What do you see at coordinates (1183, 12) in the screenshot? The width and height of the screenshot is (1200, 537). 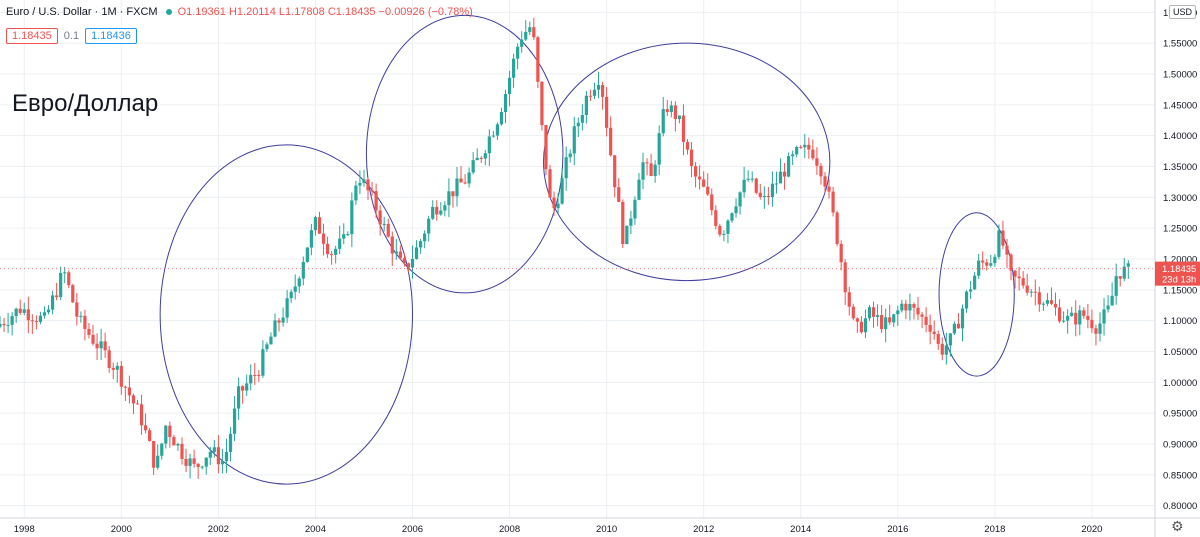 I see `currency-button: USD` at bounding box center [1183, 12].